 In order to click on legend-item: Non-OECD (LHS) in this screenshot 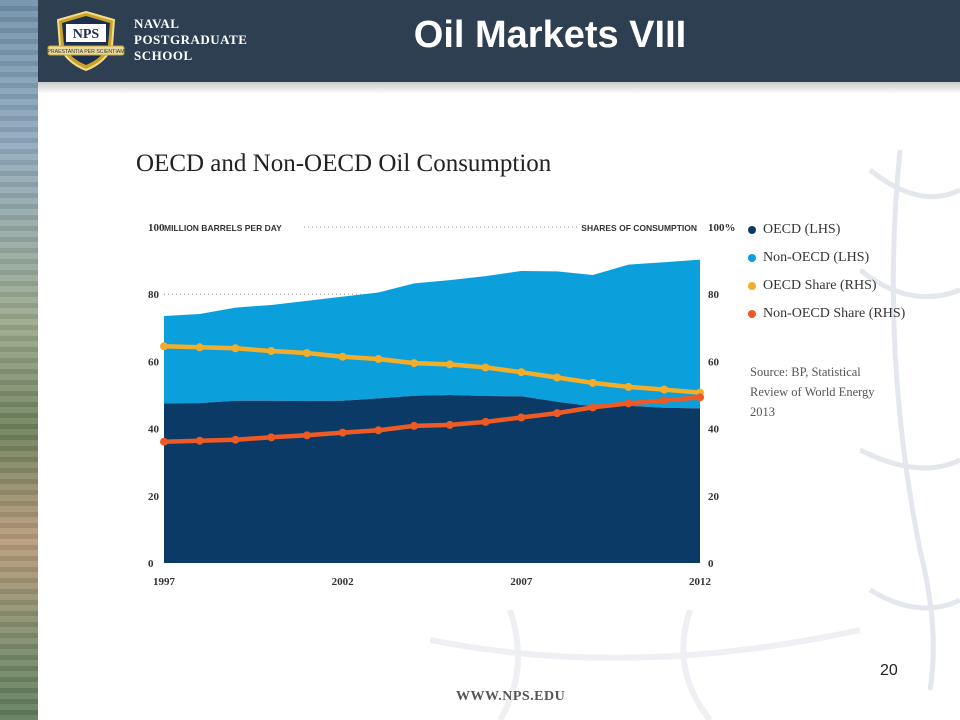, I will do `click(826, 258)`.